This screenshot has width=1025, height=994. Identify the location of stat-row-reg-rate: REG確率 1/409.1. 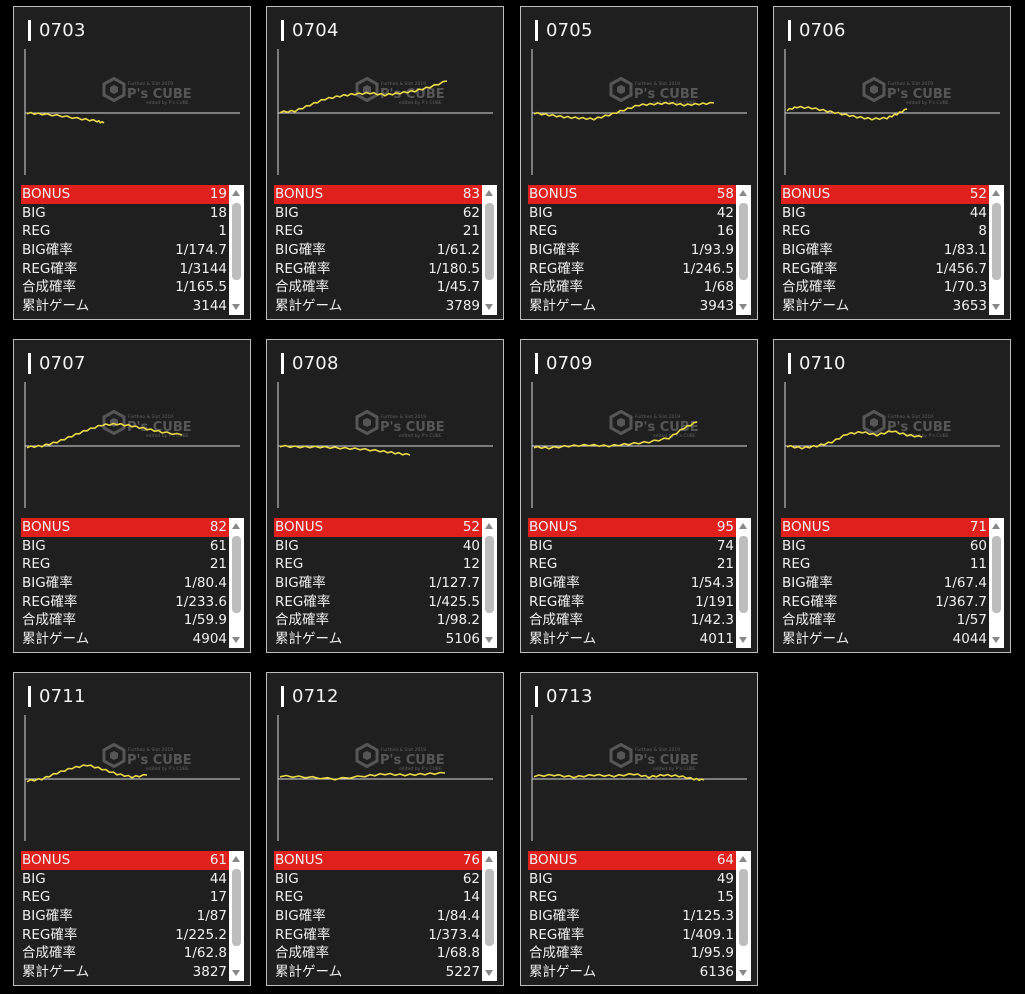
(631, 934).